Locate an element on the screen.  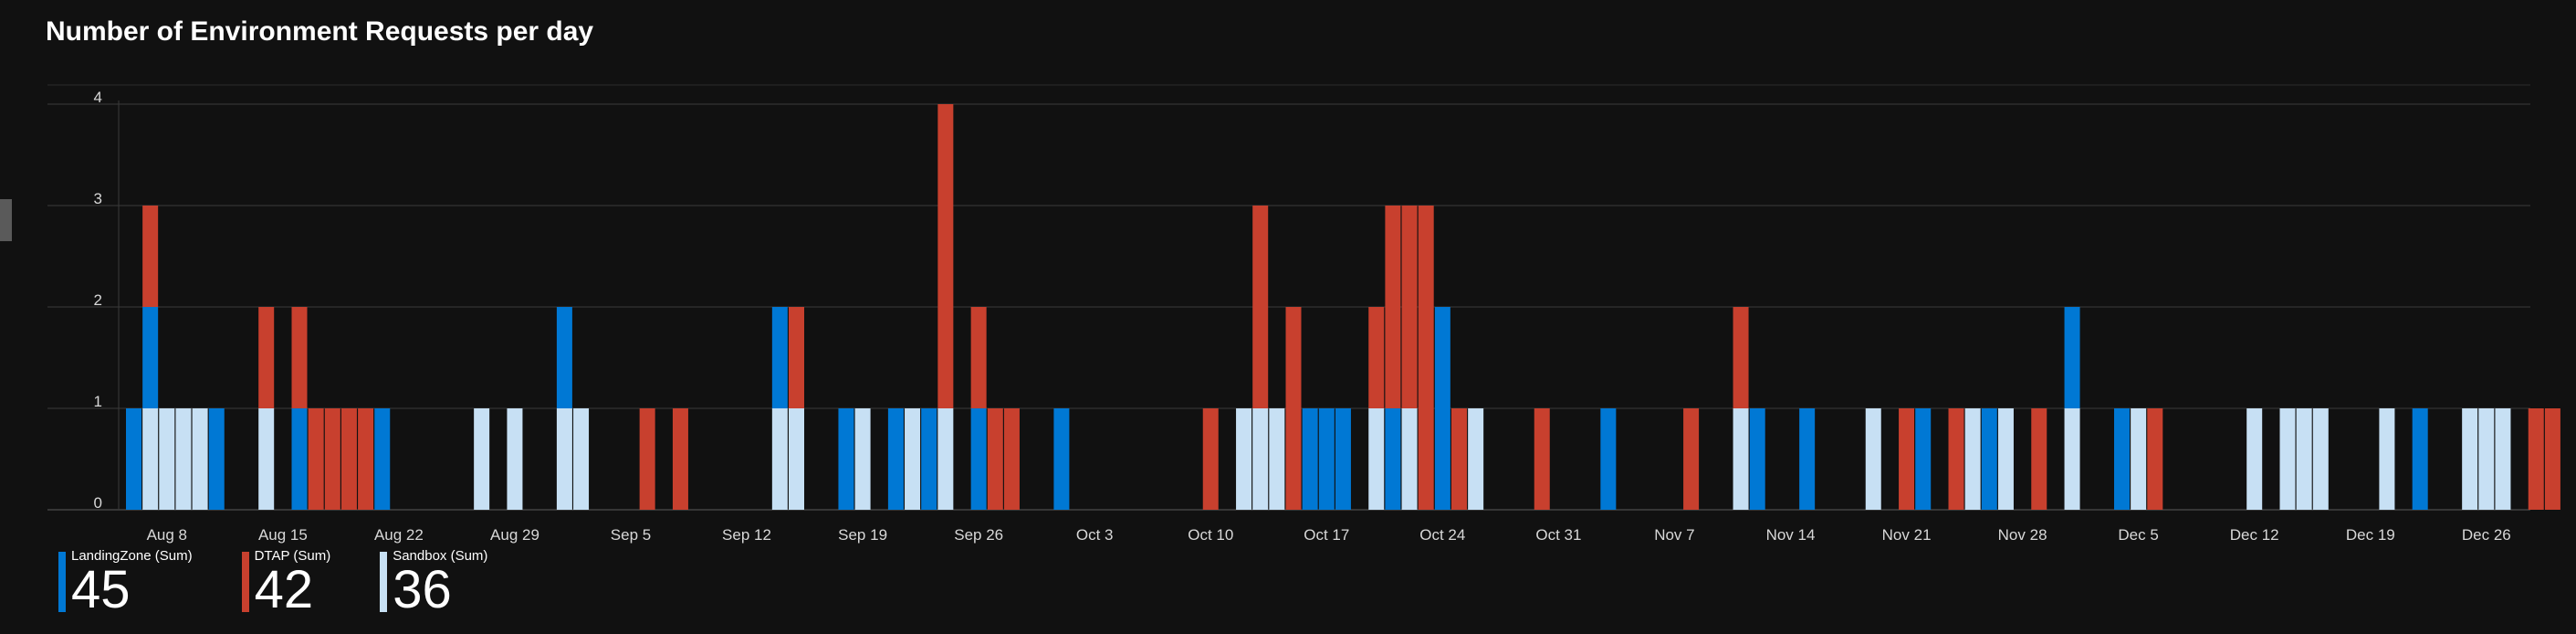
x-tick-label: Dec 5 is located at coordinates (2138, 535).